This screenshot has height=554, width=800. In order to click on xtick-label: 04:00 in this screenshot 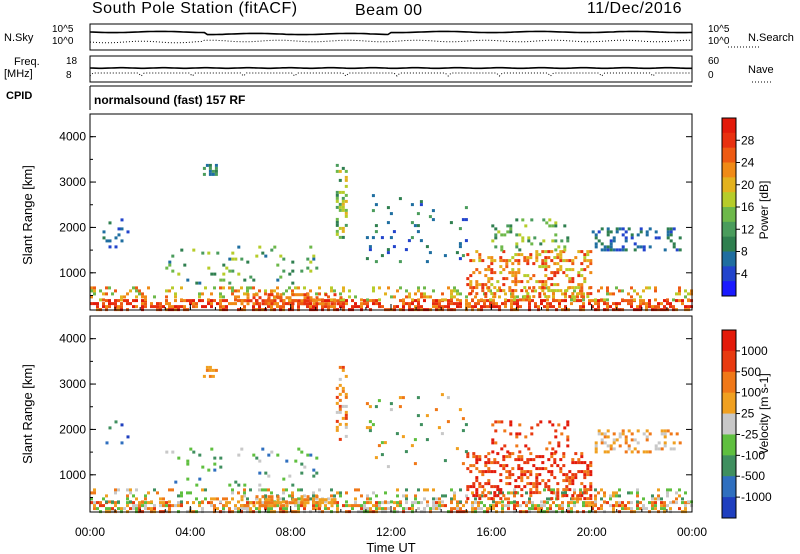, I will do `click(190, 532)`.